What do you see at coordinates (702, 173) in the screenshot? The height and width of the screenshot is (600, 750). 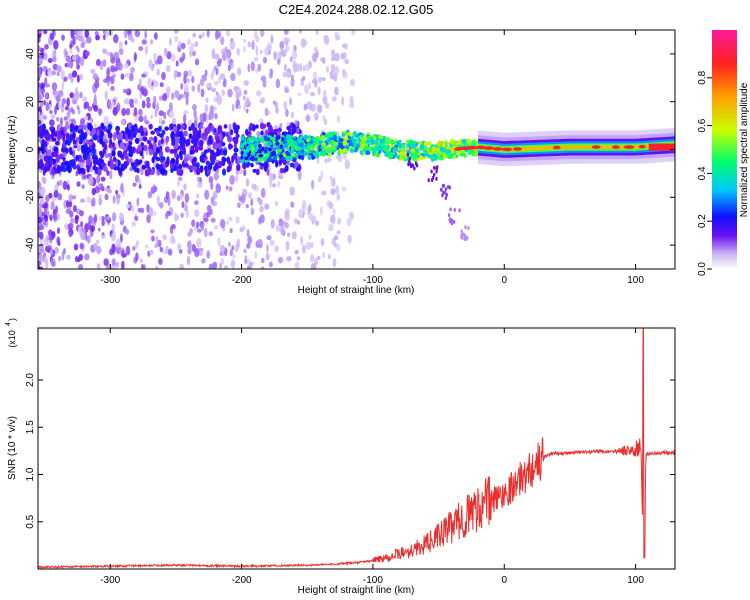 I see `colorbar-tick-label: 0.4` at bounding box center [702, 173].